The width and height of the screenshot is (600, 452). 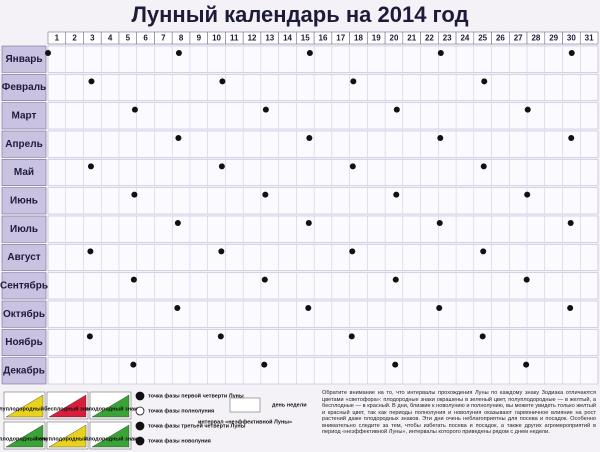 I want to click on day-number: 17, so click(x=340, y=38).